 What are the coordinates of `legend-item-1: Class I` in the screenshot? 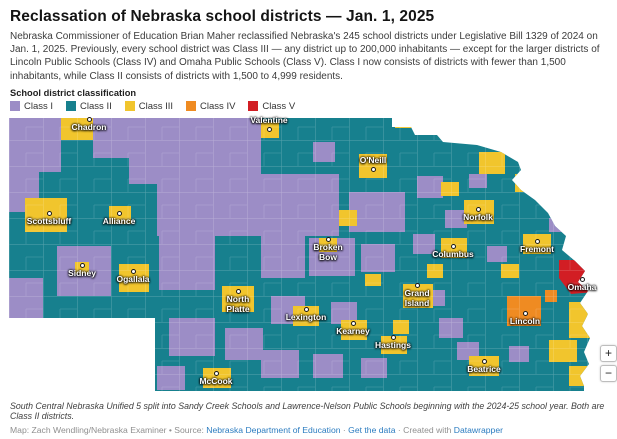 It's located at (31, 106).